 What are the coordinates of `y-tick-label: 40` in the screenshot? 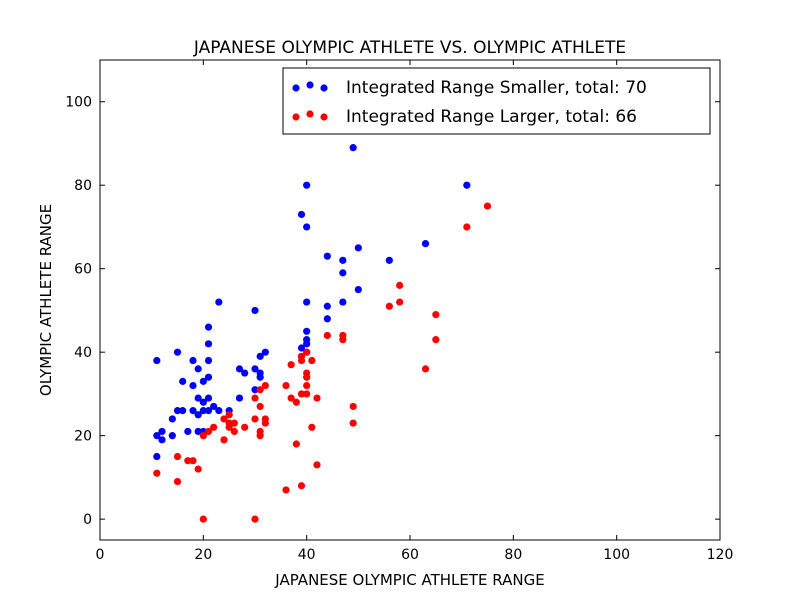 It's located at (83, 353).